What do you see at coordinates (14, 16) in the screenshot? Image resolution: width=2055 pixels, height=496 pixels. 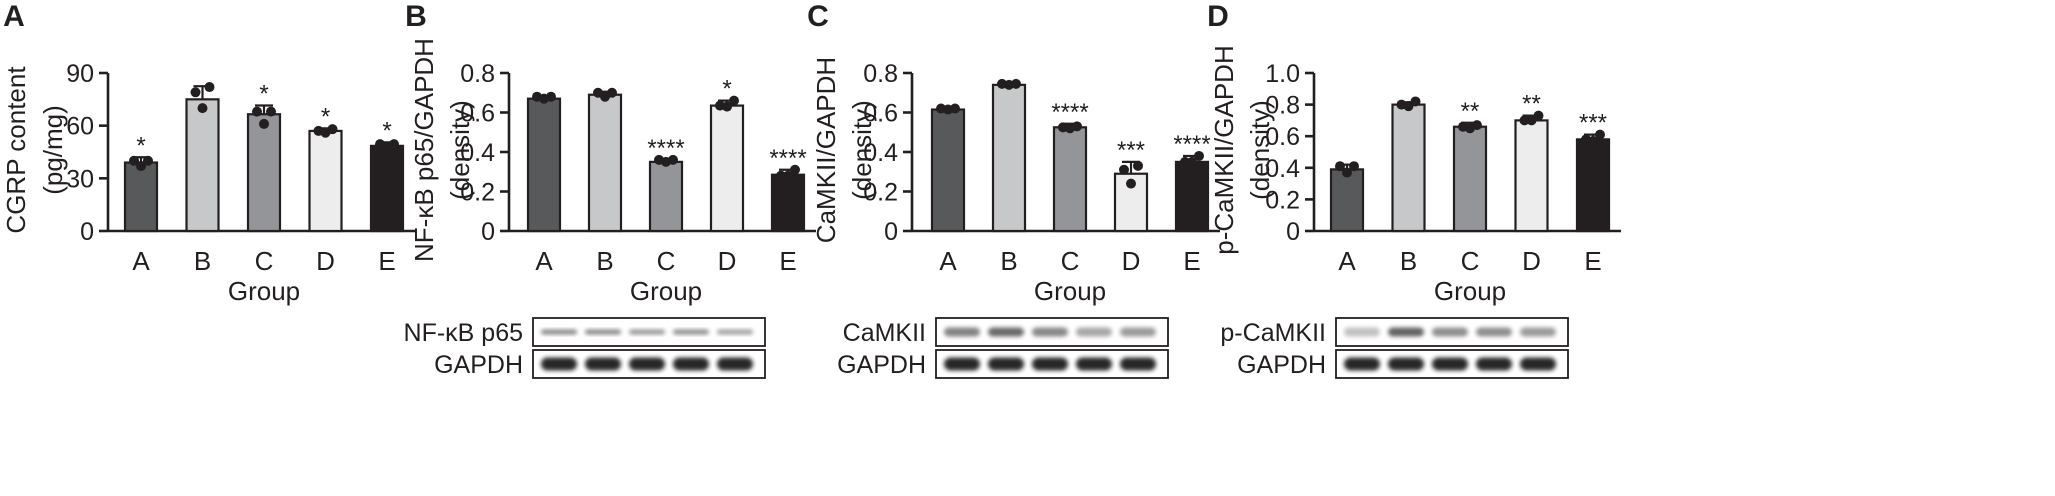 I see `panel-label: A` at bounding box center [14, 16].